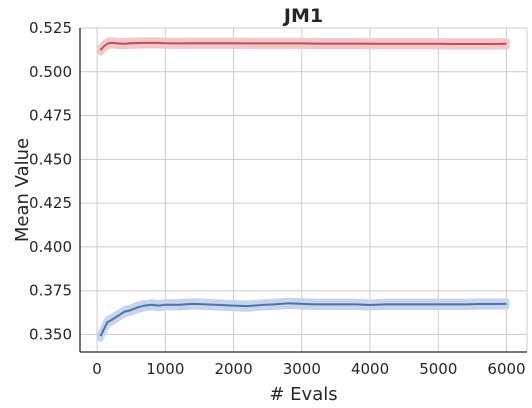 The width and height of the screenshot is (532, 408). What do you see at coordinates (50, 334) in the screenshot?
I see `y-tick-label: 0.350` at bounding box center [50, 334].